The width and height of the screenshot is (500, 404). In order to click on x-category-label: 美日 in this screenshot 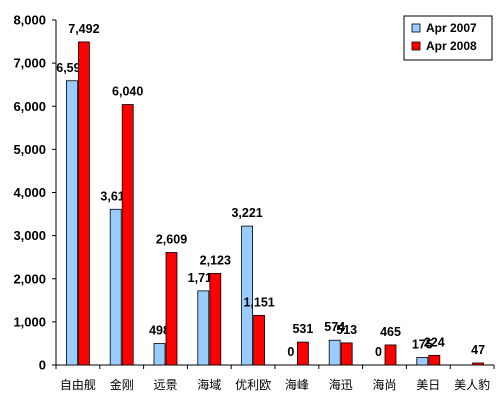, I will do `click(428, 385)`.